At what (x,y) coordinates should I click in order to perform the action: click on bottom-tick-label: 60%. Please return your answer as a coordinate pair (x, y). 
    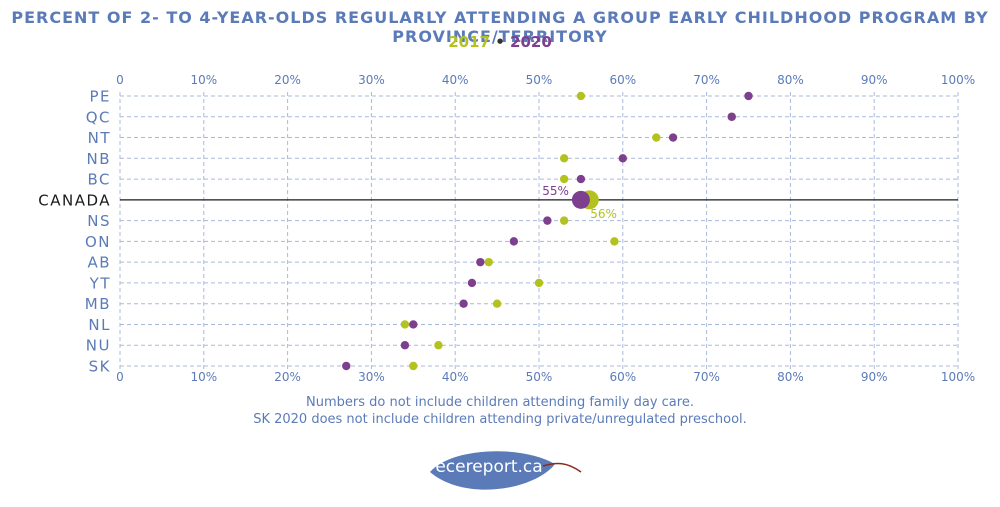
    Looking at the image, I should click on (622, 377).